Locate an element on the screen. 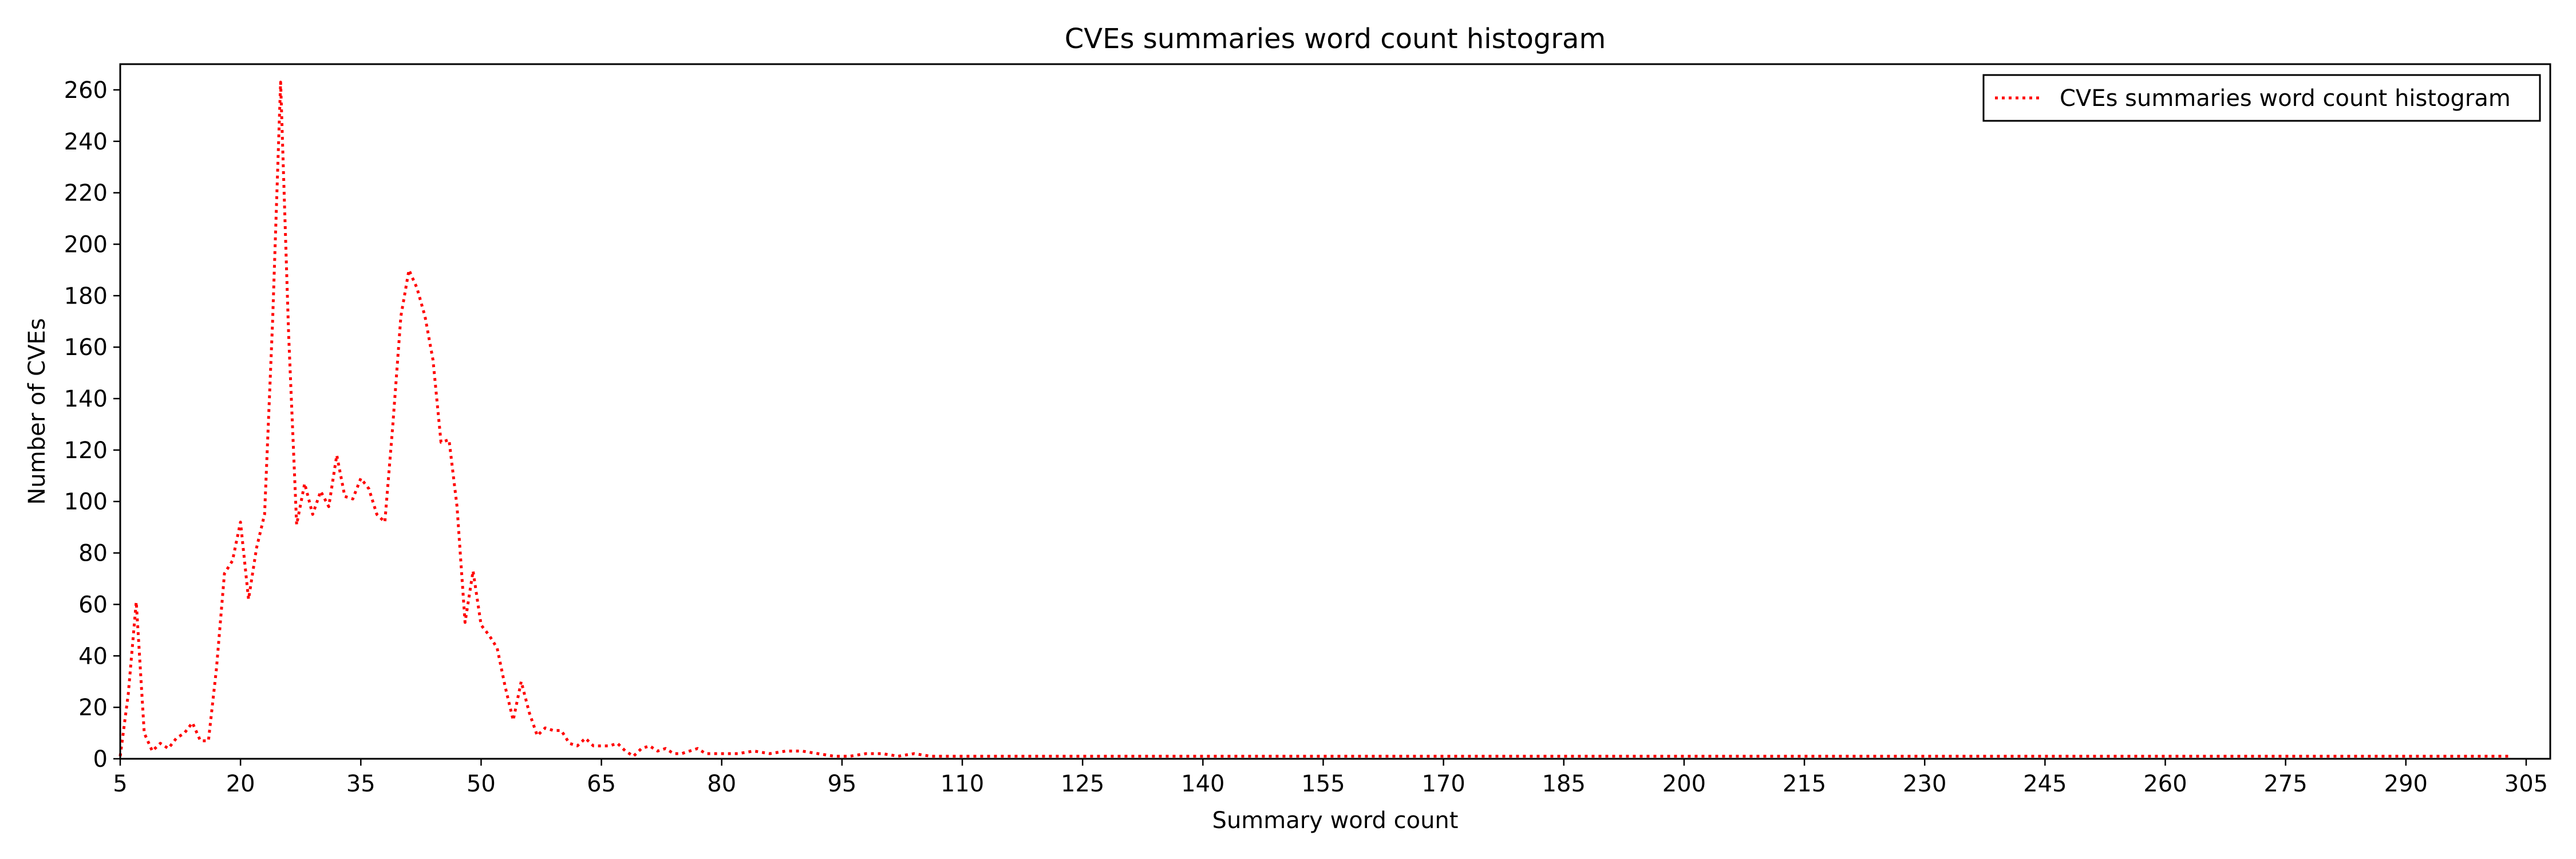 The width and height of the screenshot is (2576, 859). x-tick-label: 35 is located at coordinates (361, 784).